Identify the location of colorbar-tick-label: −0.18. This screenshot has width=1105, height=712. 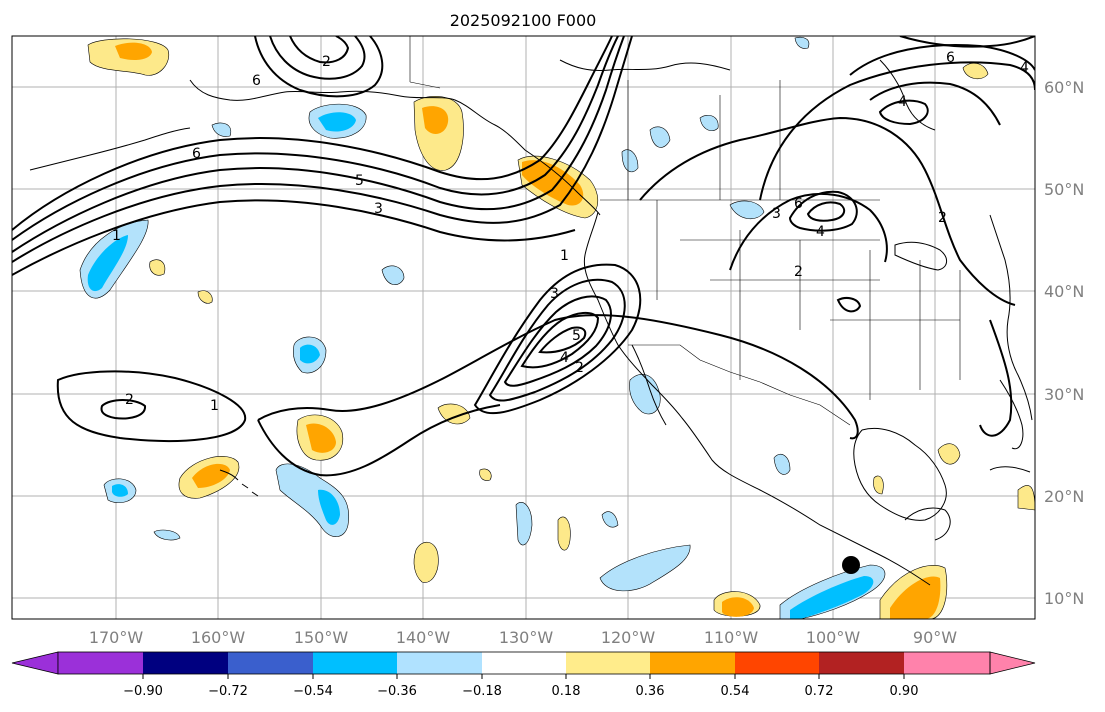
(482, 691).